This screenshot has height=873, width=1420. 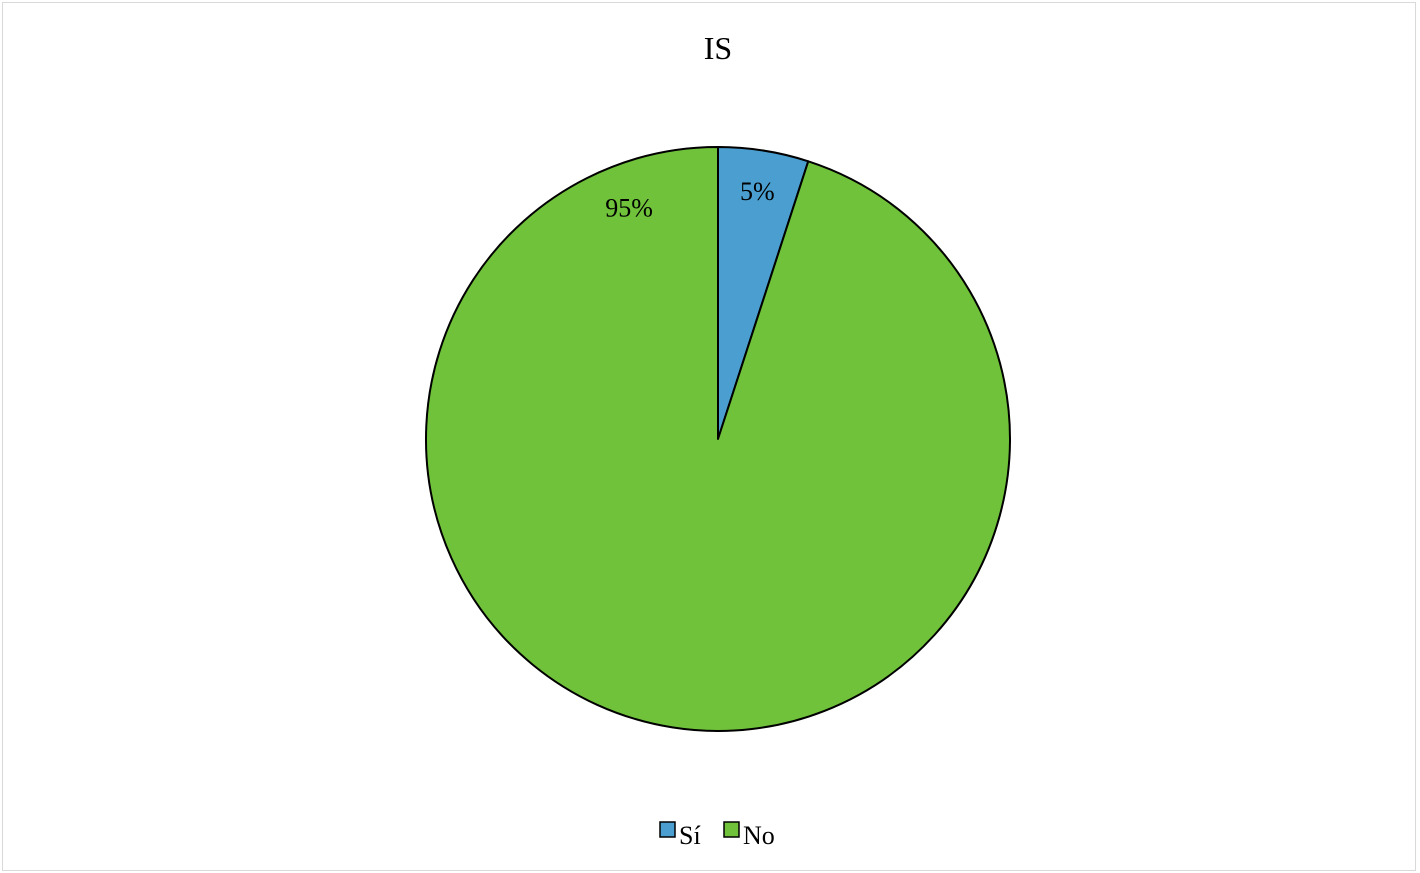 What do you see at coordinates (718, 48) in the screenshot?
I see `chart-title: IS` at bounding box center [718, 48].